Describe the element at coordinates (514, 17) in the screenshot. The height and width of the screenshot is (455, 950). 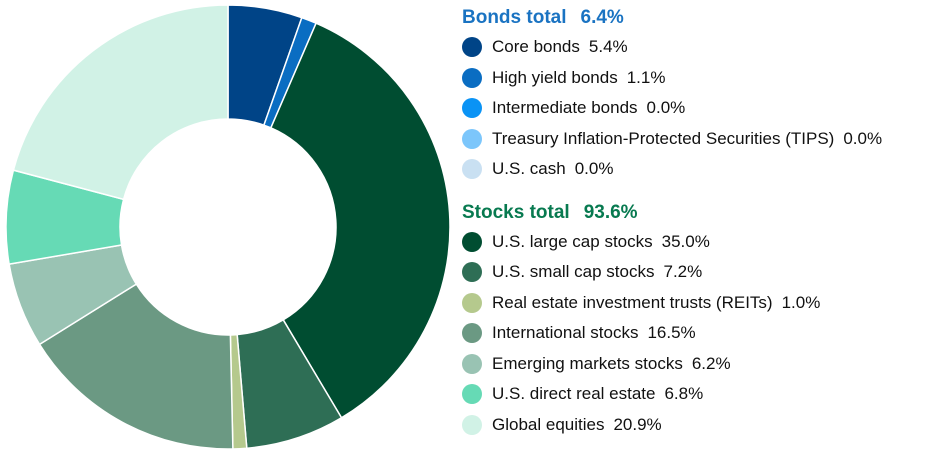
I see `group-label: Bonds total` at that location.